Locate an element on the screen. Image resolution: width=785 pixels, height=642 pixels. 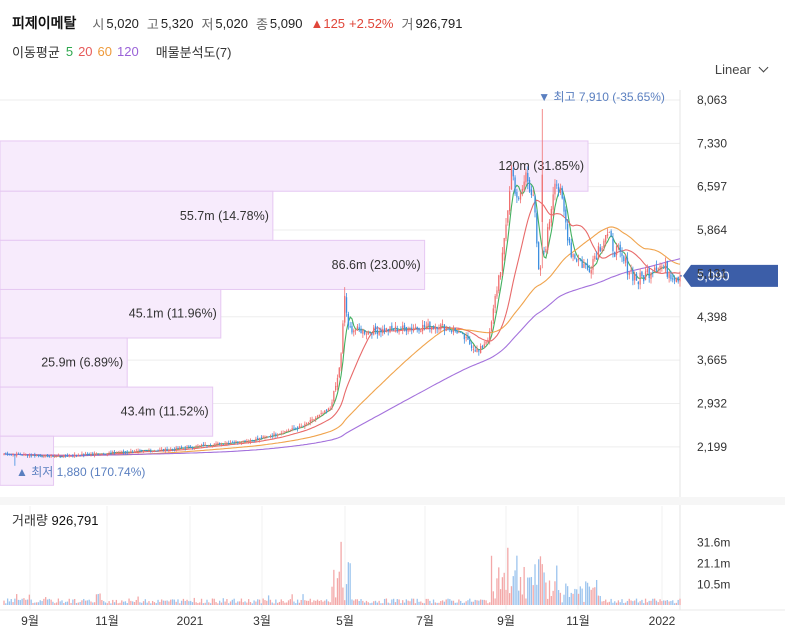
volume-profile-toggle: 매물분석도(7) is located at coordinates (193, 52).